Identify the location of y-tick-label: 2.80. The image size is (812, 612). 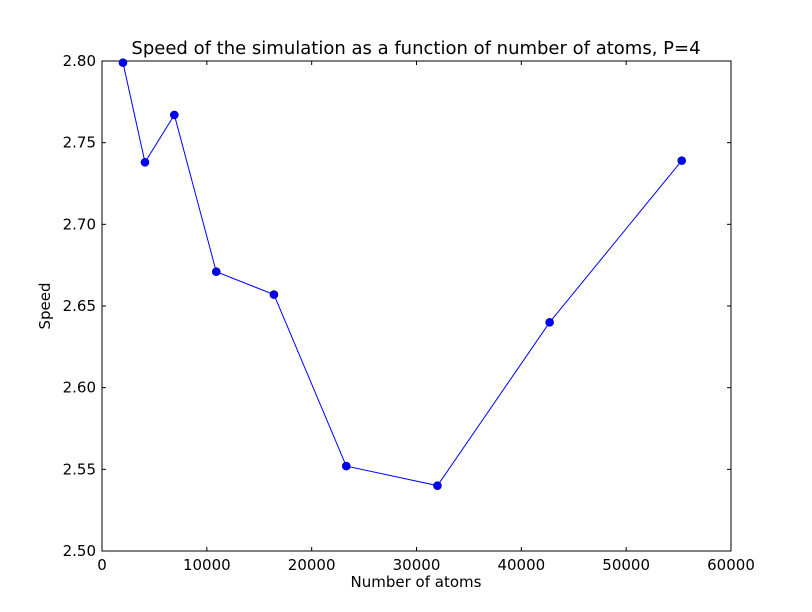
(79, 61).